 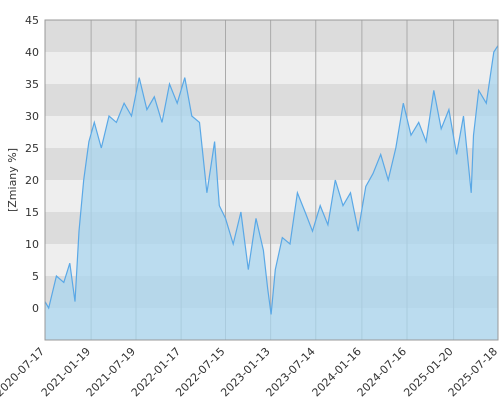 What do you see at coordinates (32, 84) in the screenshot?
I see `y-tick-label: 35` at bounding box center [32, 84].